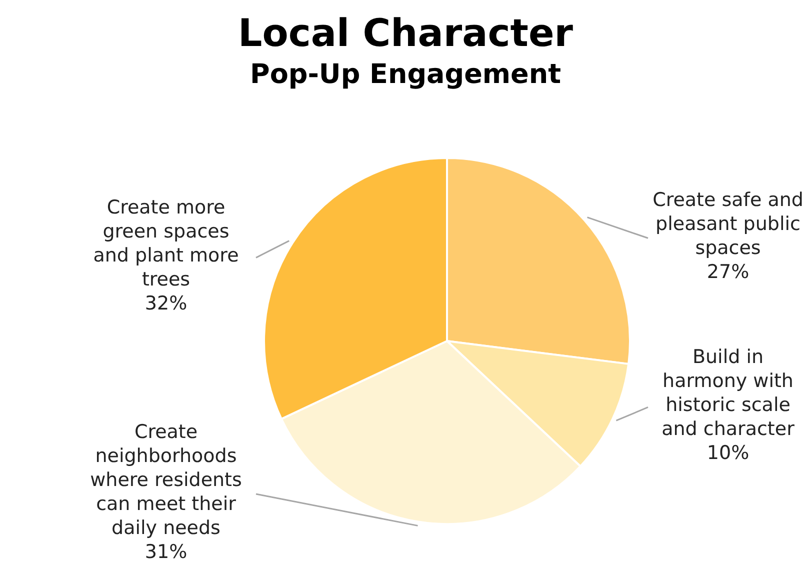 This screenshot has width=811, height=568. I want to click on data-label: 10%, so click(728, 453).